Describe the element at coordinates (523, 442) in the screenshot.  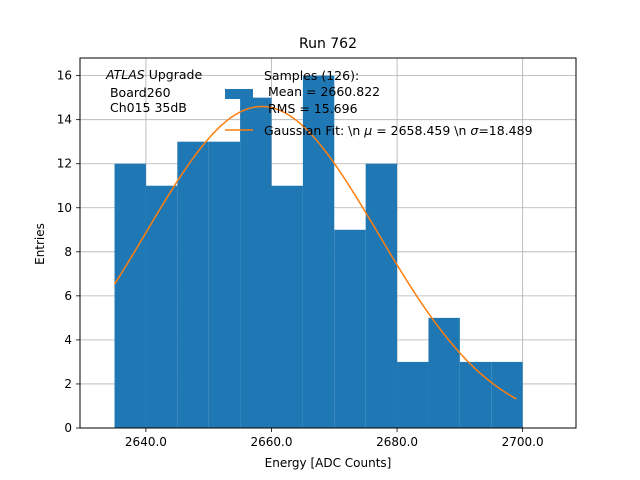
I see `x-tick-label-3: 2700.0` at that location.